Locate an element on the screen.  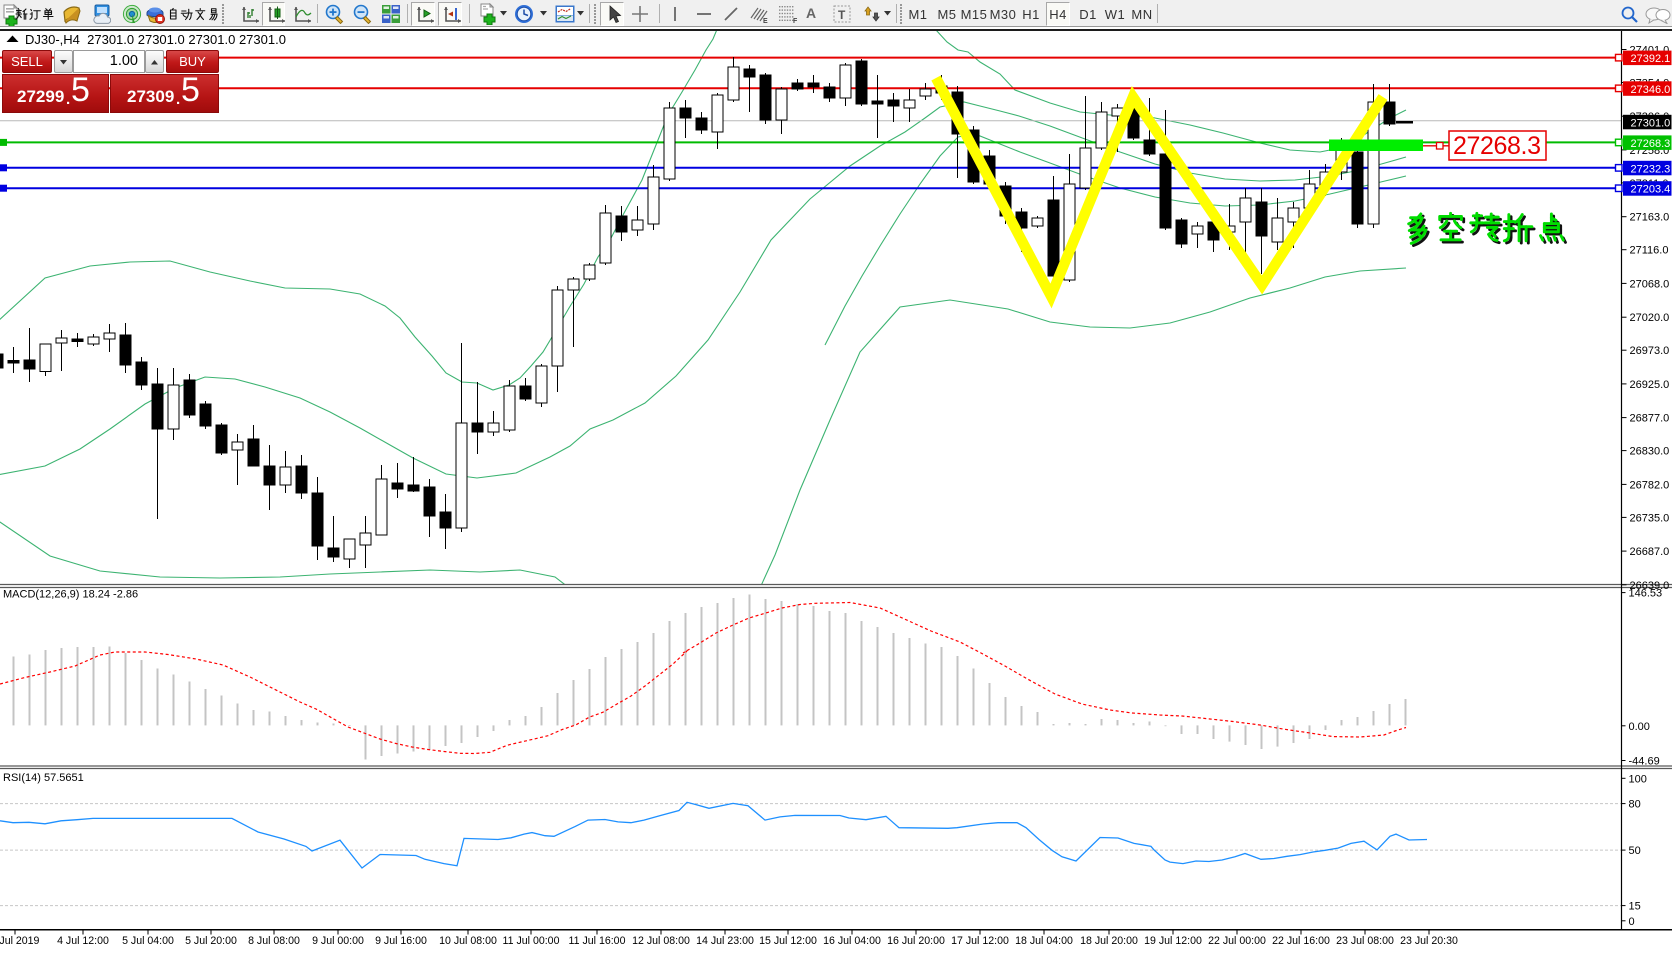
svg-text: 80 is located at coordinates (1635, 805).